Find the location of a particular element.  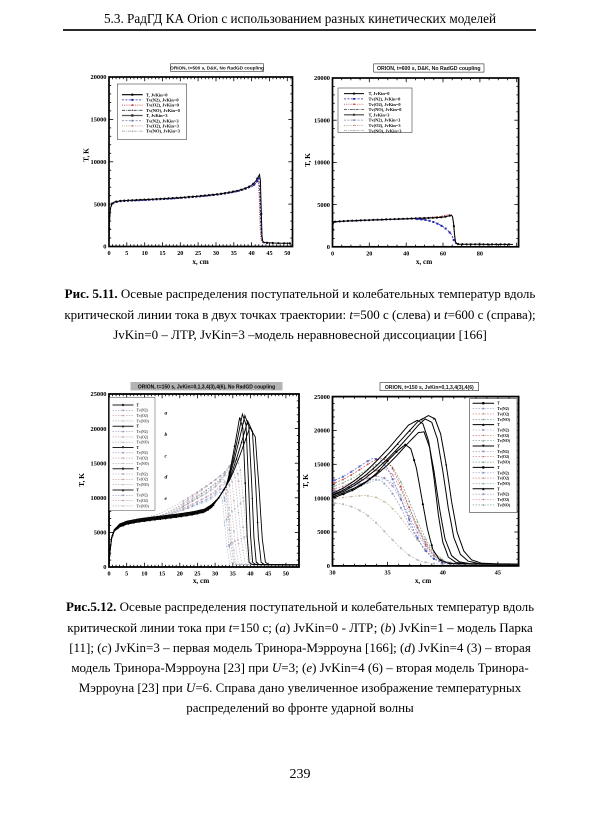

svg-text: T, JvKin=3 is located at coordinates (157, 115).